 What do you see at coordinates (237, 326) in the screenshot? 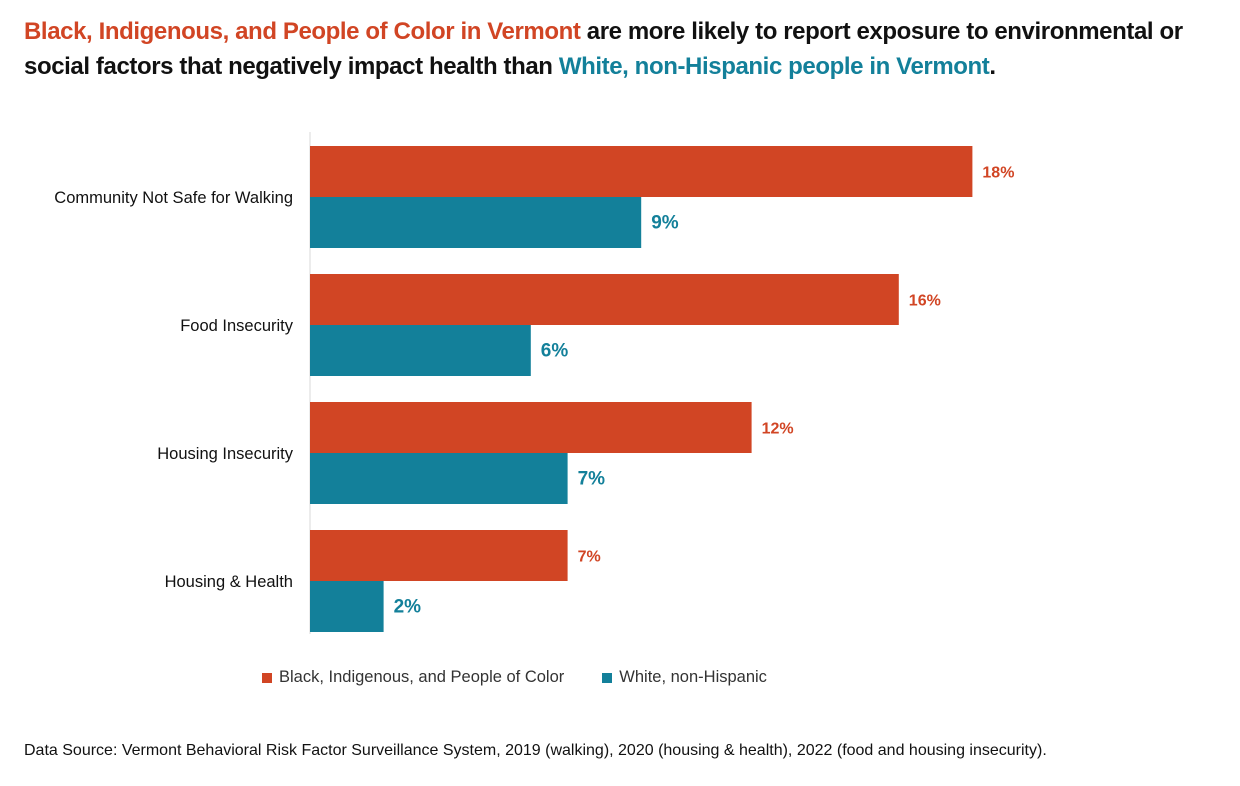
I see `category-label-food-insecurity: Food Insecurity` at bounding box center [237, 326].